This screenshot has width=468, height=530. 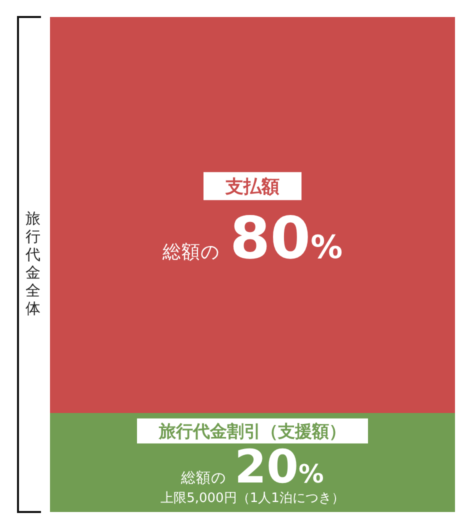 I want to click on y-axis-title: 旅行代金全体, so click(x=32, y=263).